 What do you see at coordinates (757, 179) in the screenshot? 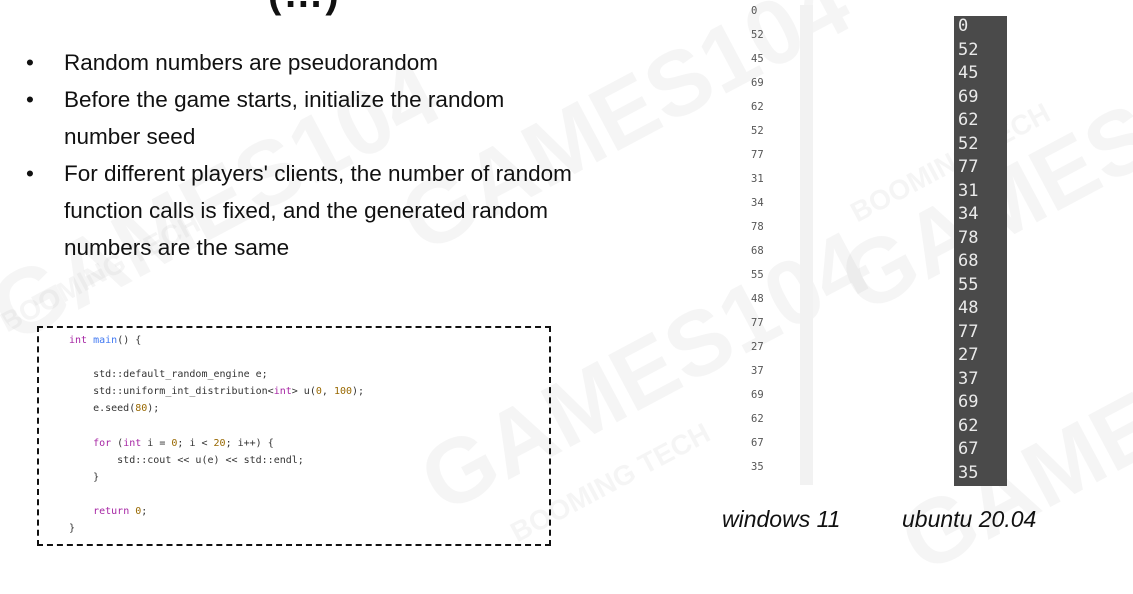
I see `windows-output-value: 31` at bounding box center [757, 179].